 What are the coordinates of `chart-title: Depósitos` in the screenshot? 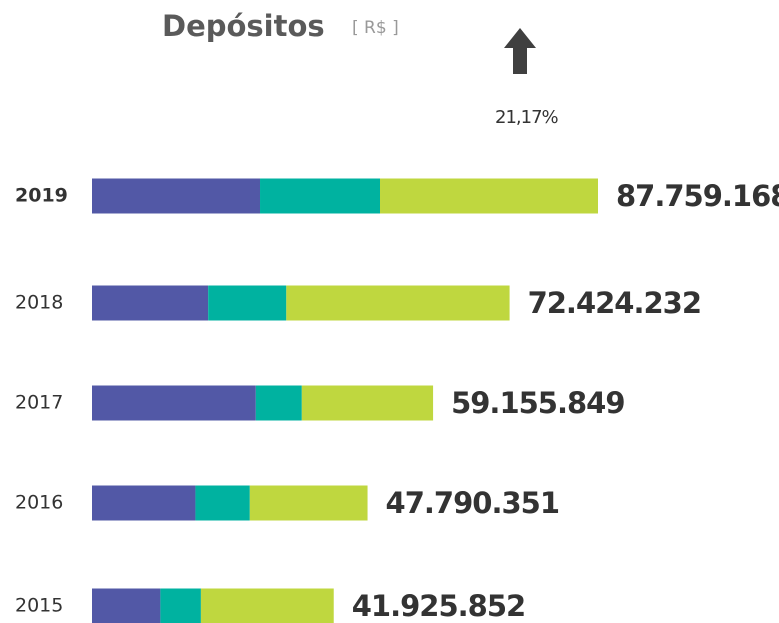 It's located at (243, 26).